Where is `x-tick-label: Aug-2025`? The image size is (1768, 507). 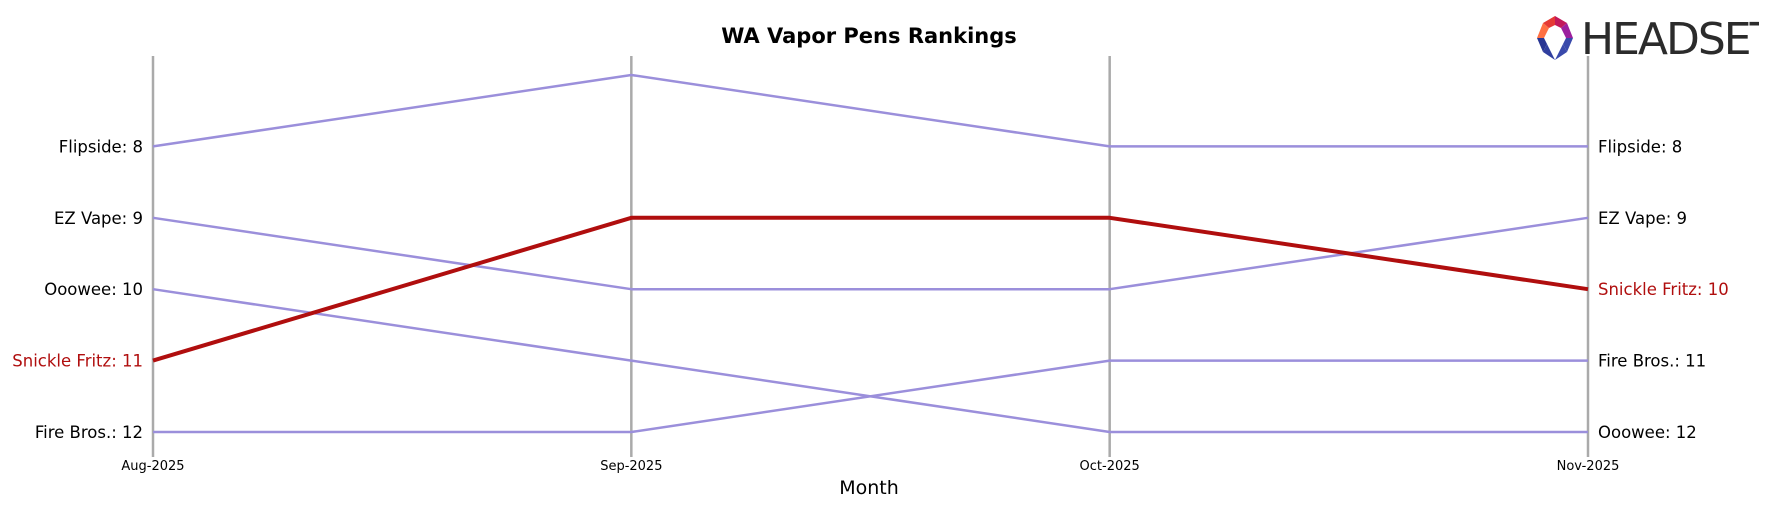 x-tick-label: Aug-2025 is located at coordinates (152, 466).